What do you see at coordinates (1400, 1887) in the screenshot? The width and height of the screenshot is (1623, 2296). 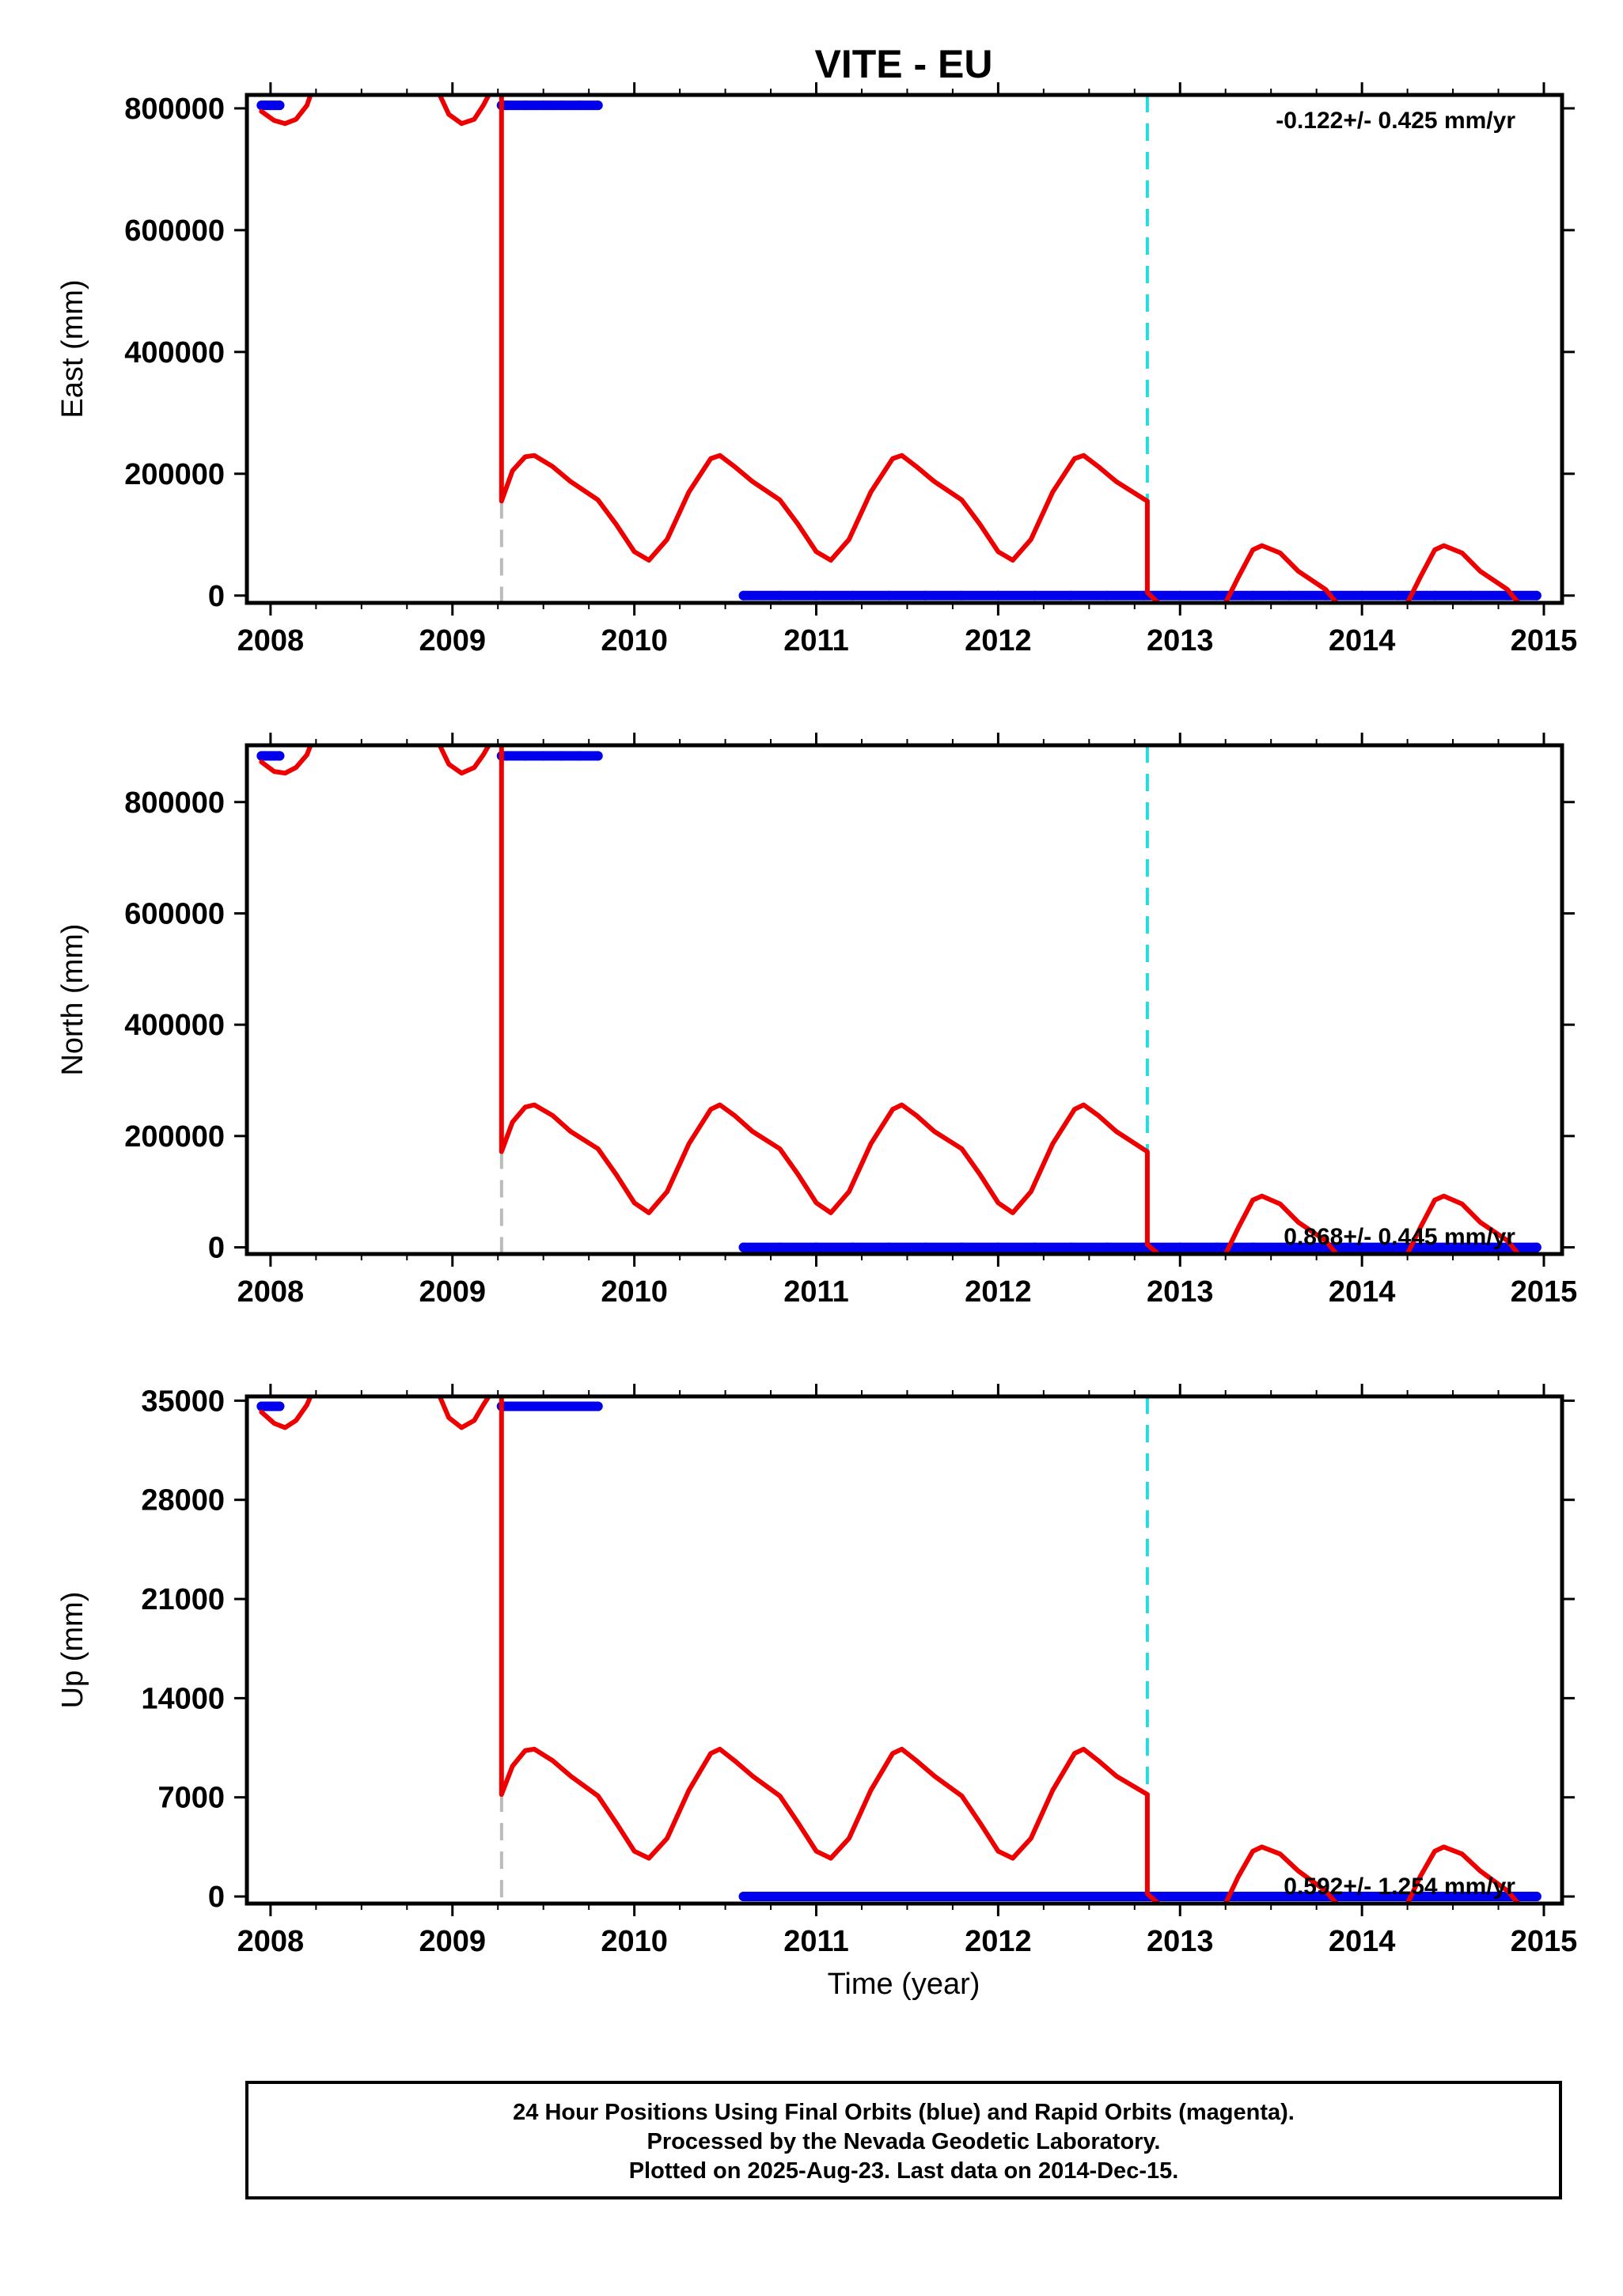 I see `rate-label: 0.592+/- 1.254 mm/yr` at bounding box center [1400, 1887].